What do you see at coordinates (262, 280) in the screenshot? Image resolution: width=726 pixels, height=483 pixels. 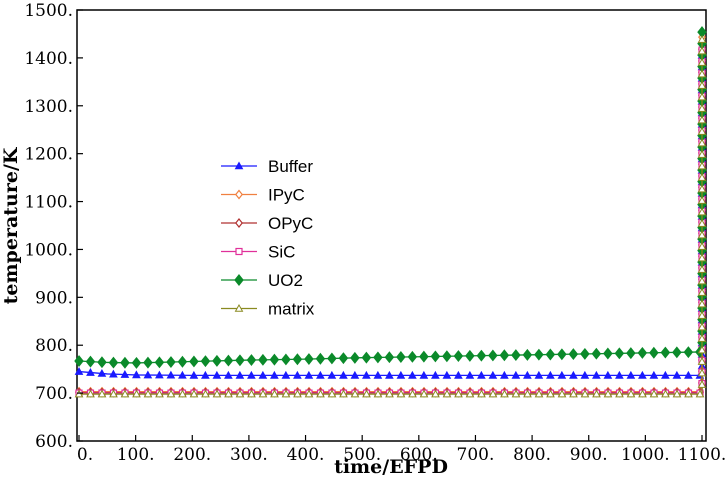 I see `legend-item-uo2: UO2` at bounding box center [262, 280].